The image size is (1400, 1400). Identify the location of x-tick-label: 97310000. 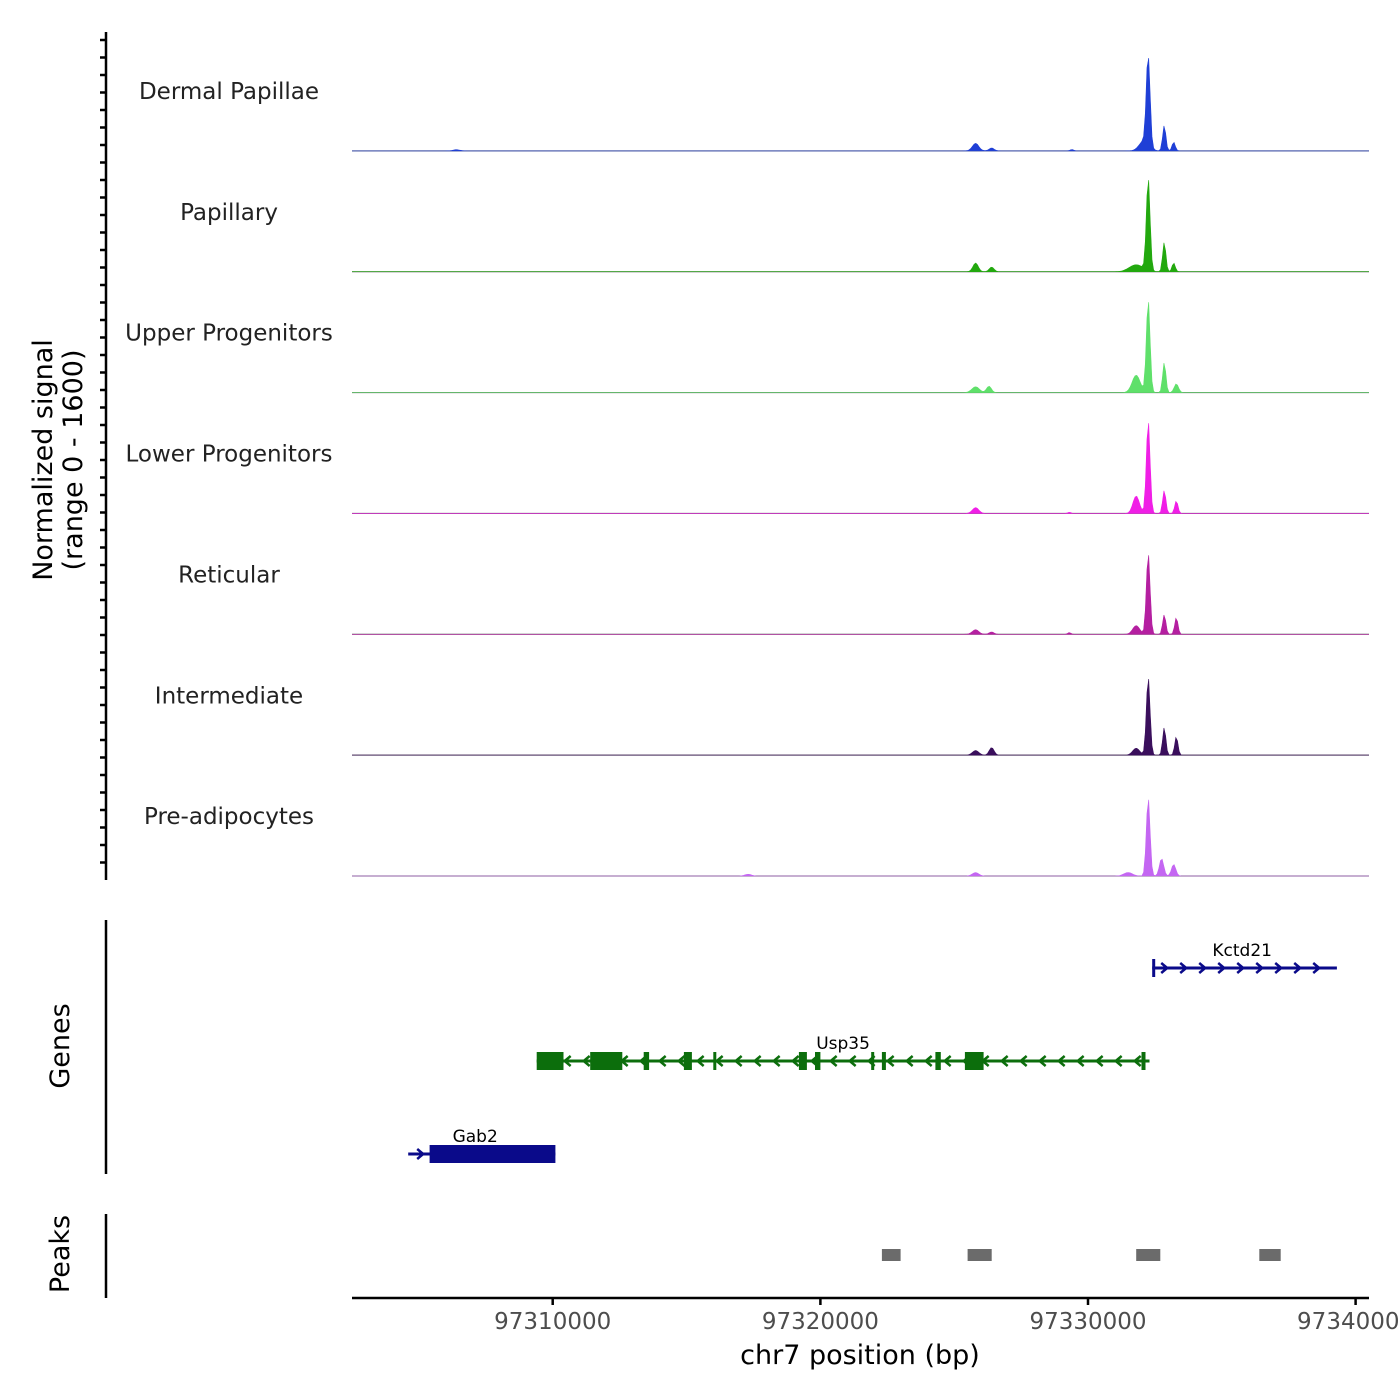
(552, 1322).